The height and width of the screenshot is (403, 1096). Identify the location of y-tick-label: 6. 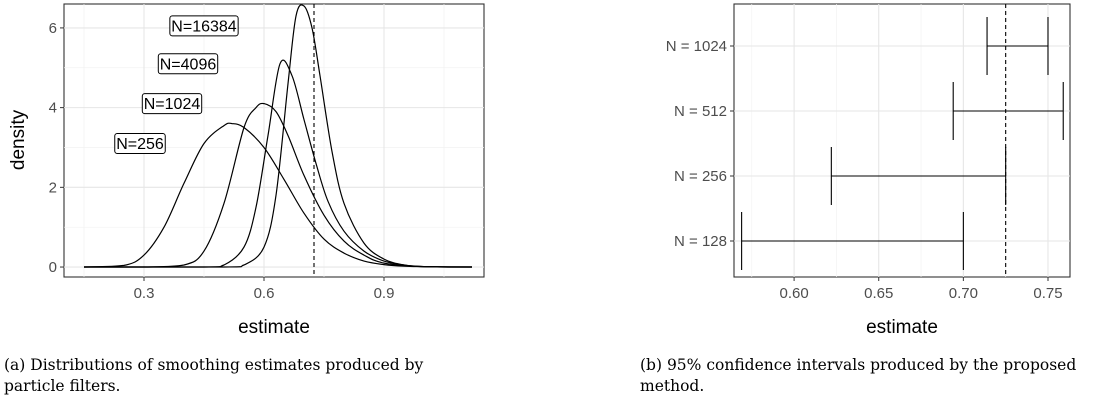
(53, 28).